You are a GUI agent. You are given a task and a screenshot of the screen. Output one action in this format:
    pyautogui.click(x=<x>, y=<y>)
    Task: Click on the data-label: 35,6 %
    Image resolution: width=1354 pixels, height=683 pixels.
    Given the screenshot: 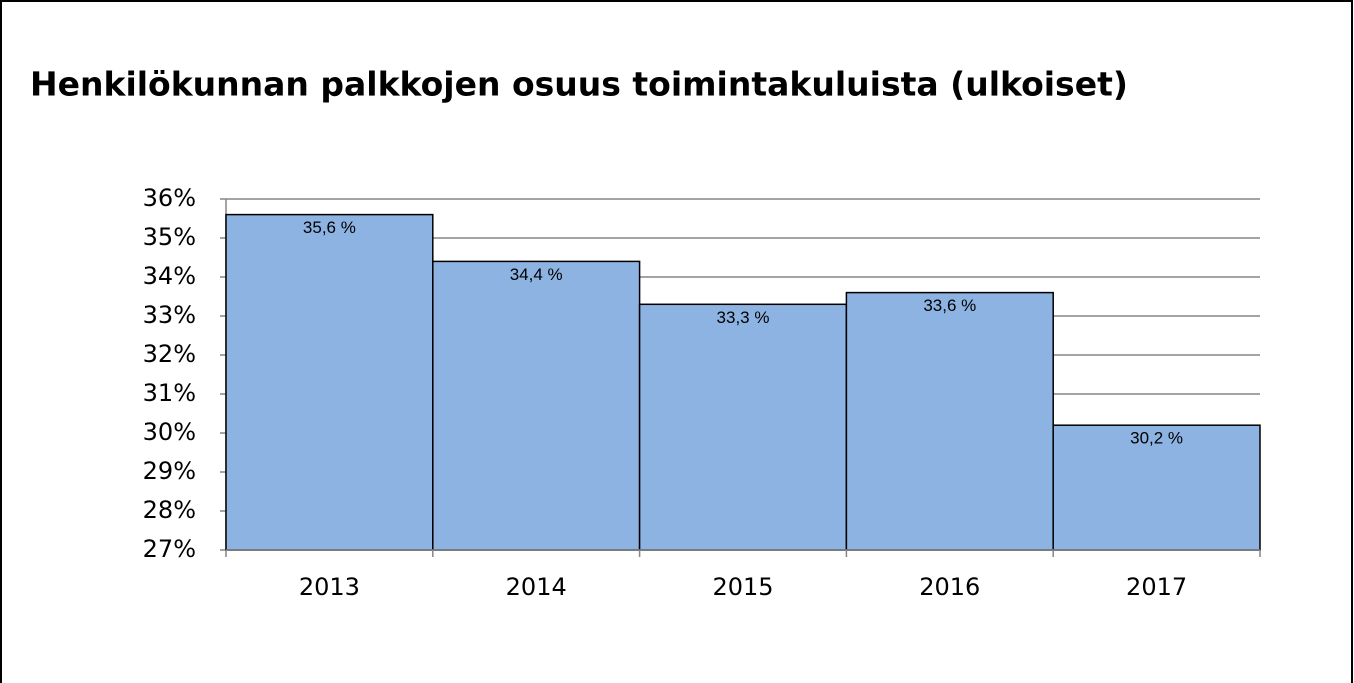 What is the action you would take?
    pyautogui.click(x=329, y=227)
    